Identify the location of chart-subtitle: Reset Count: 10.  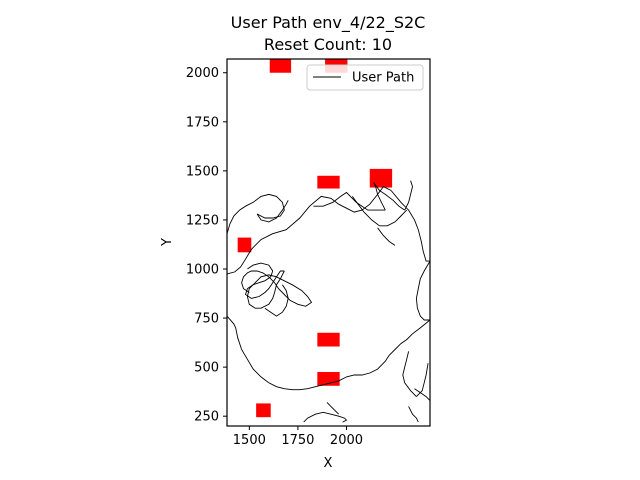
(328, 44).